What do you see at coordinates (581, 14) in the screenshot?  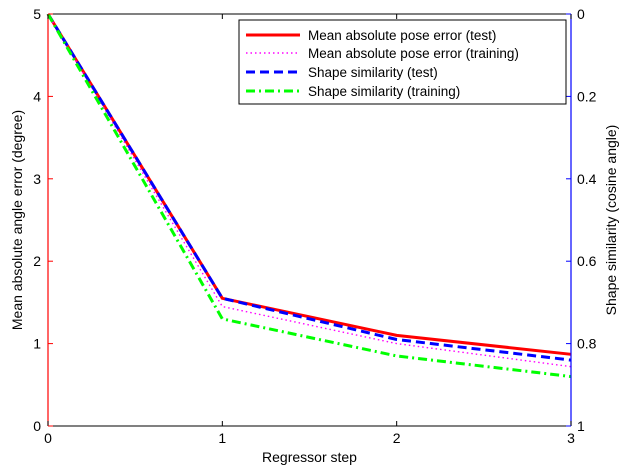 I see `right-tick-label-0: 0` at bounding box center [581, 14].